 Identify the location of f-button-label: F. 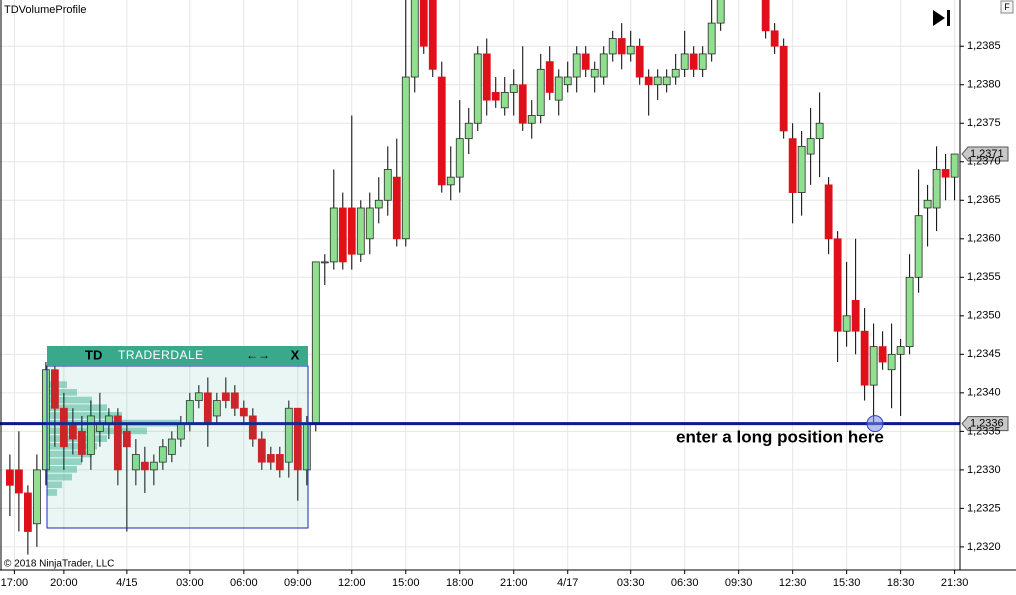
(1007, 7).